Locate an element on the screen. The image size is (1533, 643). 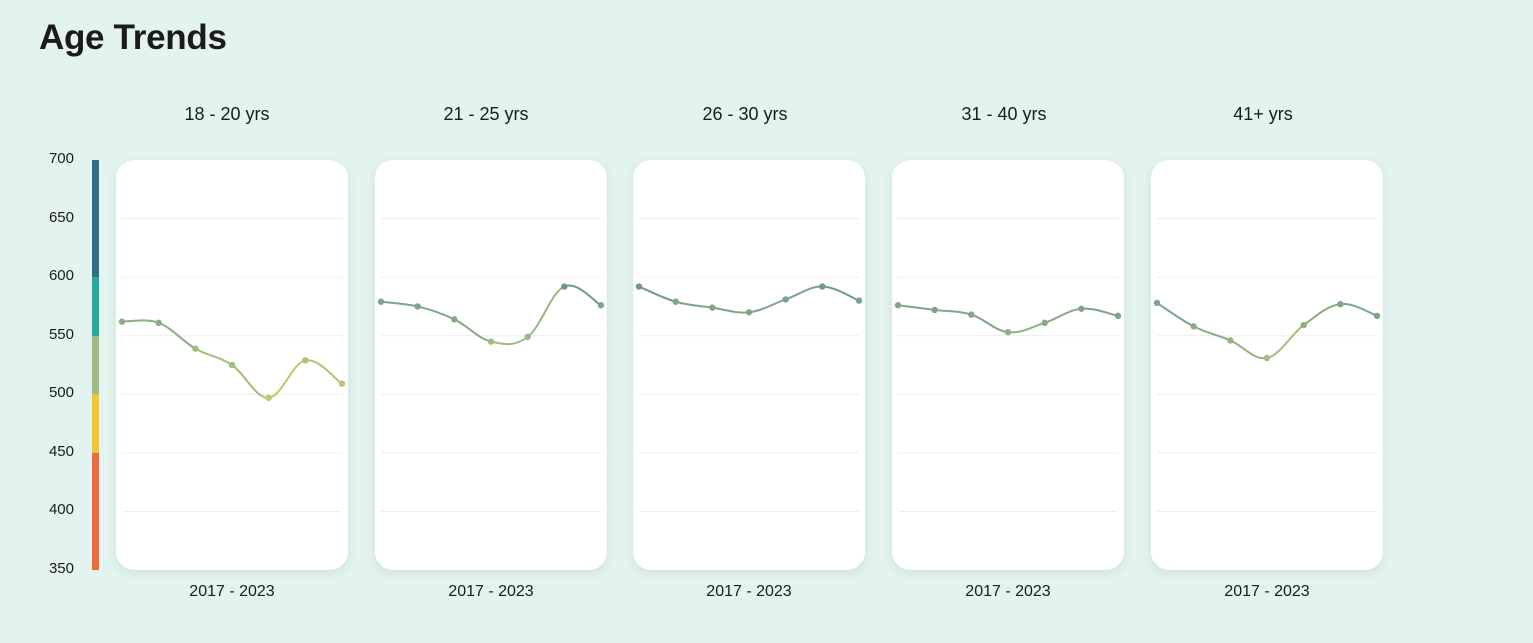
color-scale-bar is located at coordinates (95, 365).